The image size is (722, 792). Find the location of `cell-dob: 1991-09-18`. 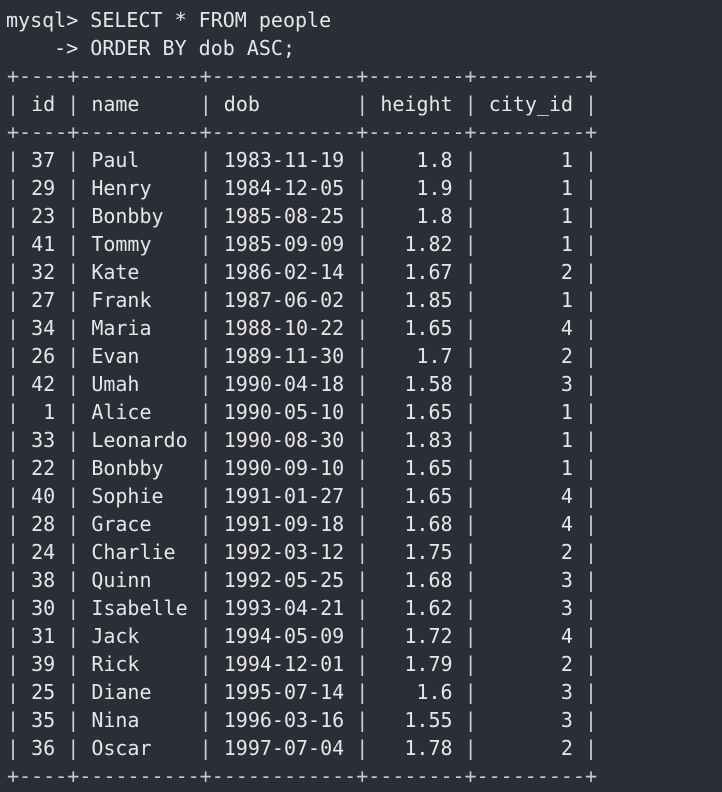

cell-dob: 1991-09-18 is located at coordinates (284, 524).